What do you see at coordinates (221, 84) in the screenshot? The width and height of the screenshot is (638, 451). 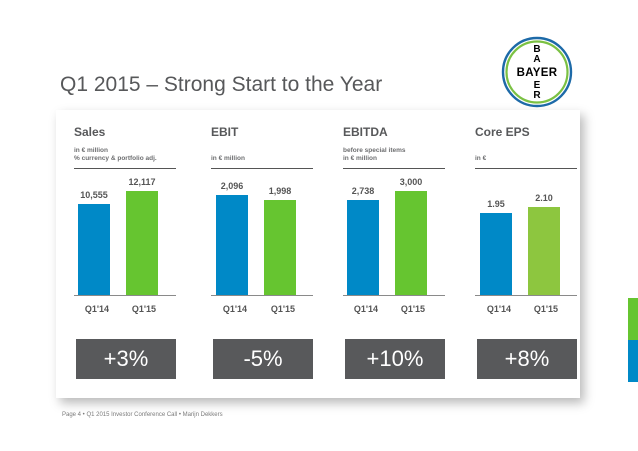 I see `slide-title: Q1 2015 – Strong Start to the Year` at bounding box center [221, 84].